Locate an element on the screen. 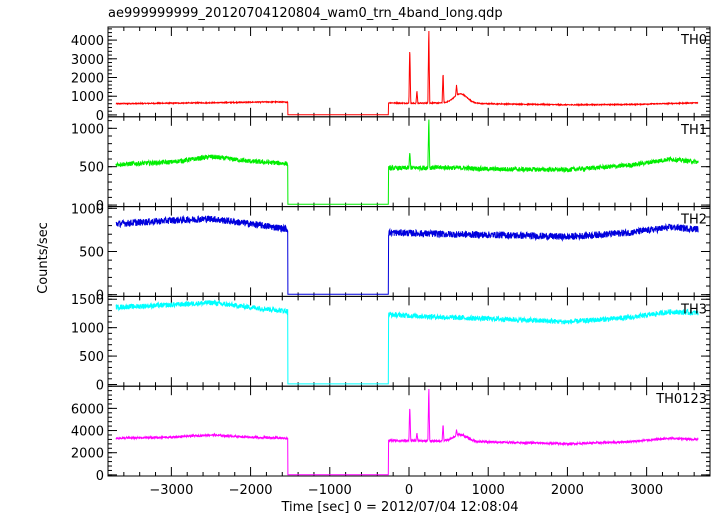  y-tick-label: 6000 is located at coordinates (87, 409).